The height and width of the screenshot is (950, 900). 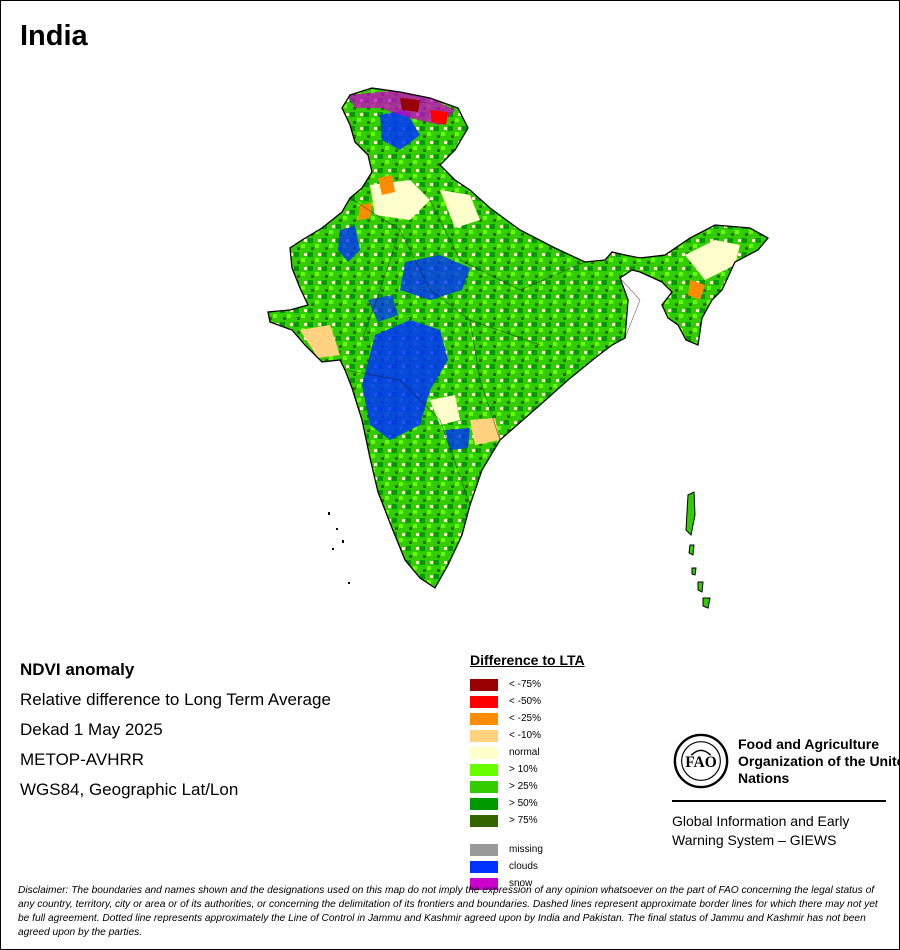 What do you see at coordinates (523, 769) in the screenshot?
I see `legend-label: > 10%` at bounding box center [523, 769].